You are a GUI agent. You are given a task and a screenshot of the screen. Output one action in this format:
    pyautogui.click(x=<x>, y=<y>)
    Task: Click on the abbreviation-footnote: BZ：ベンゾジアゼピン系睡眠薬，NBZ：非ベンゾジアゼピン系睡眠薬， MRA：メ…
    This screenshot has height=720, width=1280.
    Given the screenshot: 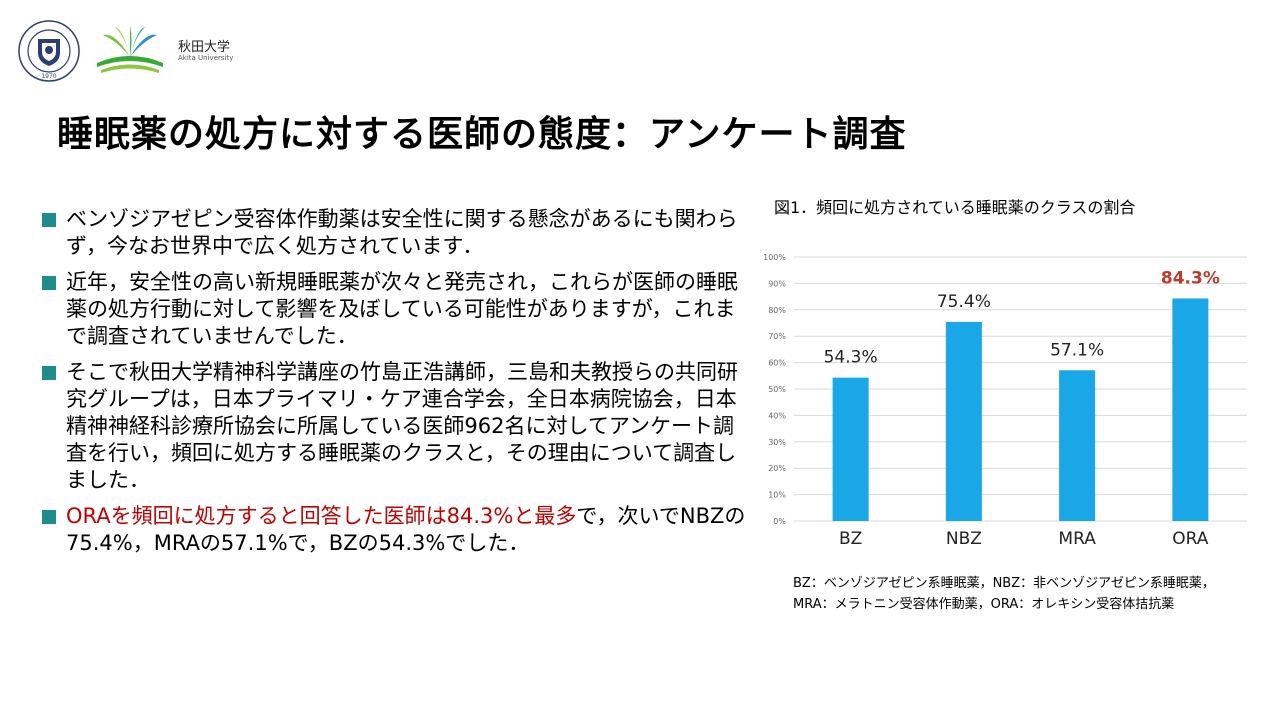 What is the action you would take?
    pyautogui.click(x=1004, y=594)
    